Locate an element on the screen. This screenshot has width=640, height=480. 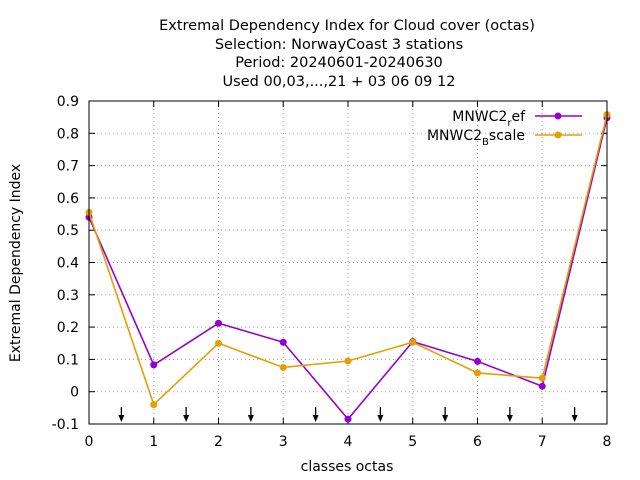
arrows is located at coordinates (348, 414).